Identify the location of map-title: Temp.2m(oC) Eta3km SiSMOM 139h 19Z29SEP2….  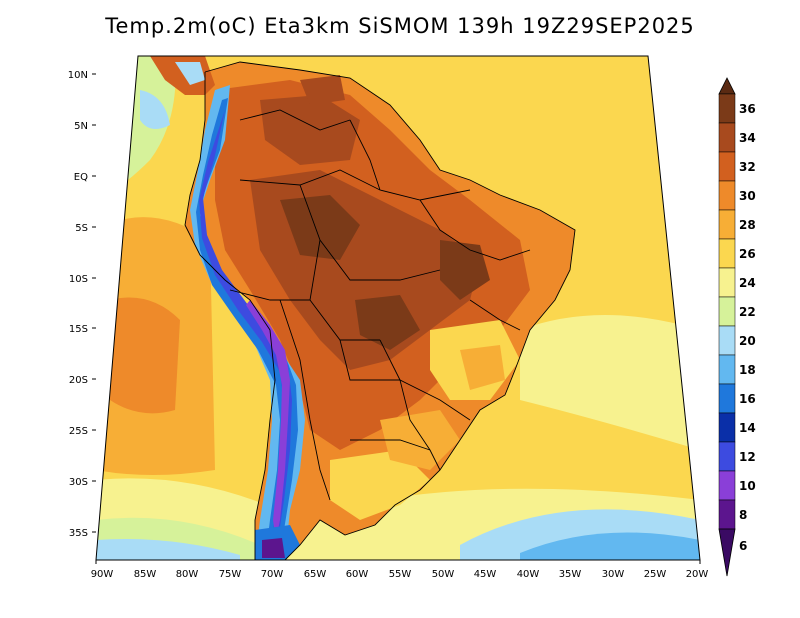
(400, 26).